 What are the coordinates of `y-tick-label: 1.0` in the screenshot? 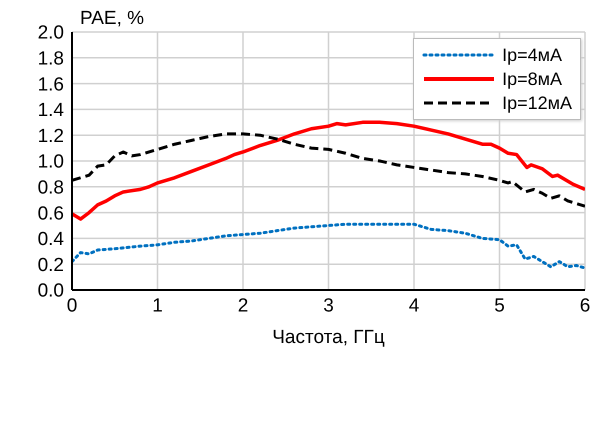 It's located at (51, 162).